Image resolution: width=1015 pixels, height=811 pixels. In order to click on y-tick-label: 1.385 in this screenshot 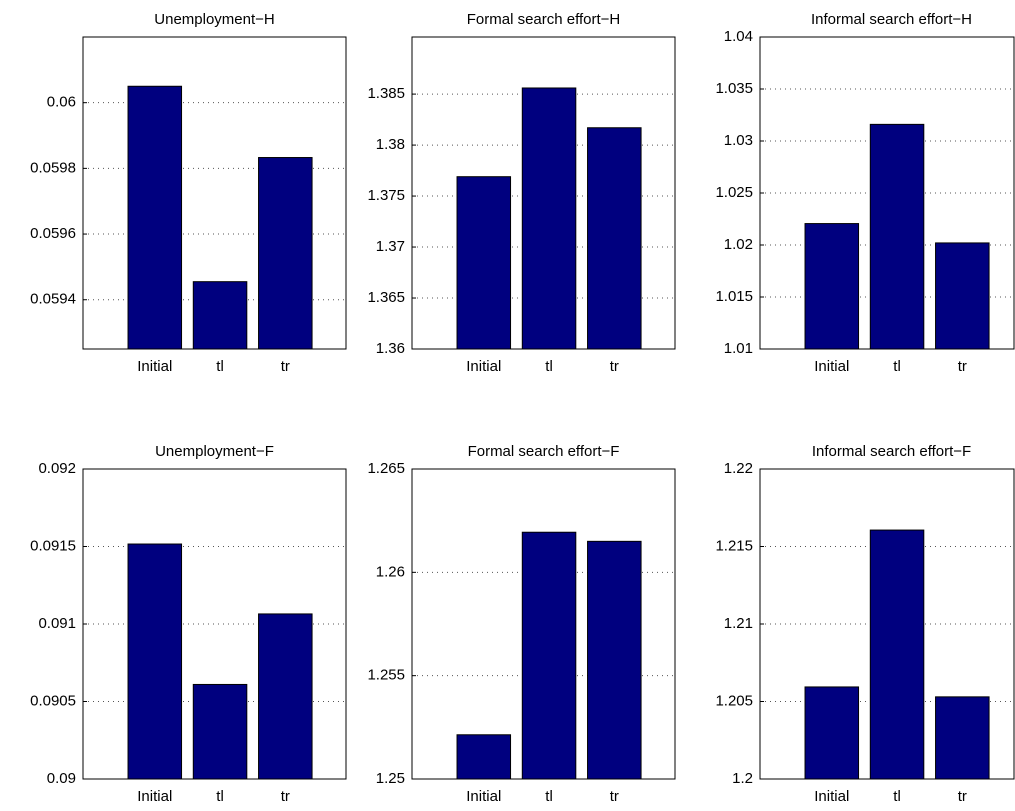, I will do `click(386, 93)`.